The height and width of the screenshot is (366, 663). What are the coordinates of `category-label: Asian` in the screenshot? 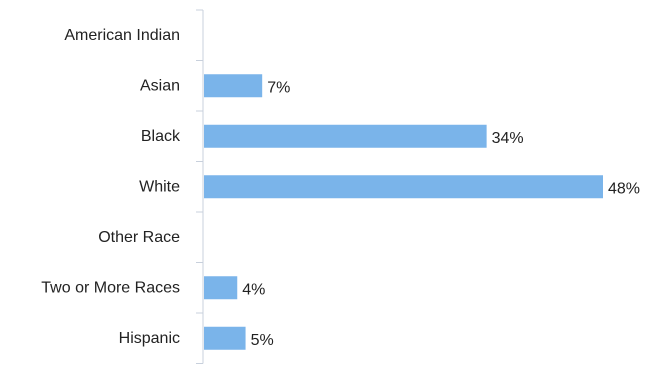 It's located at (160, 85).